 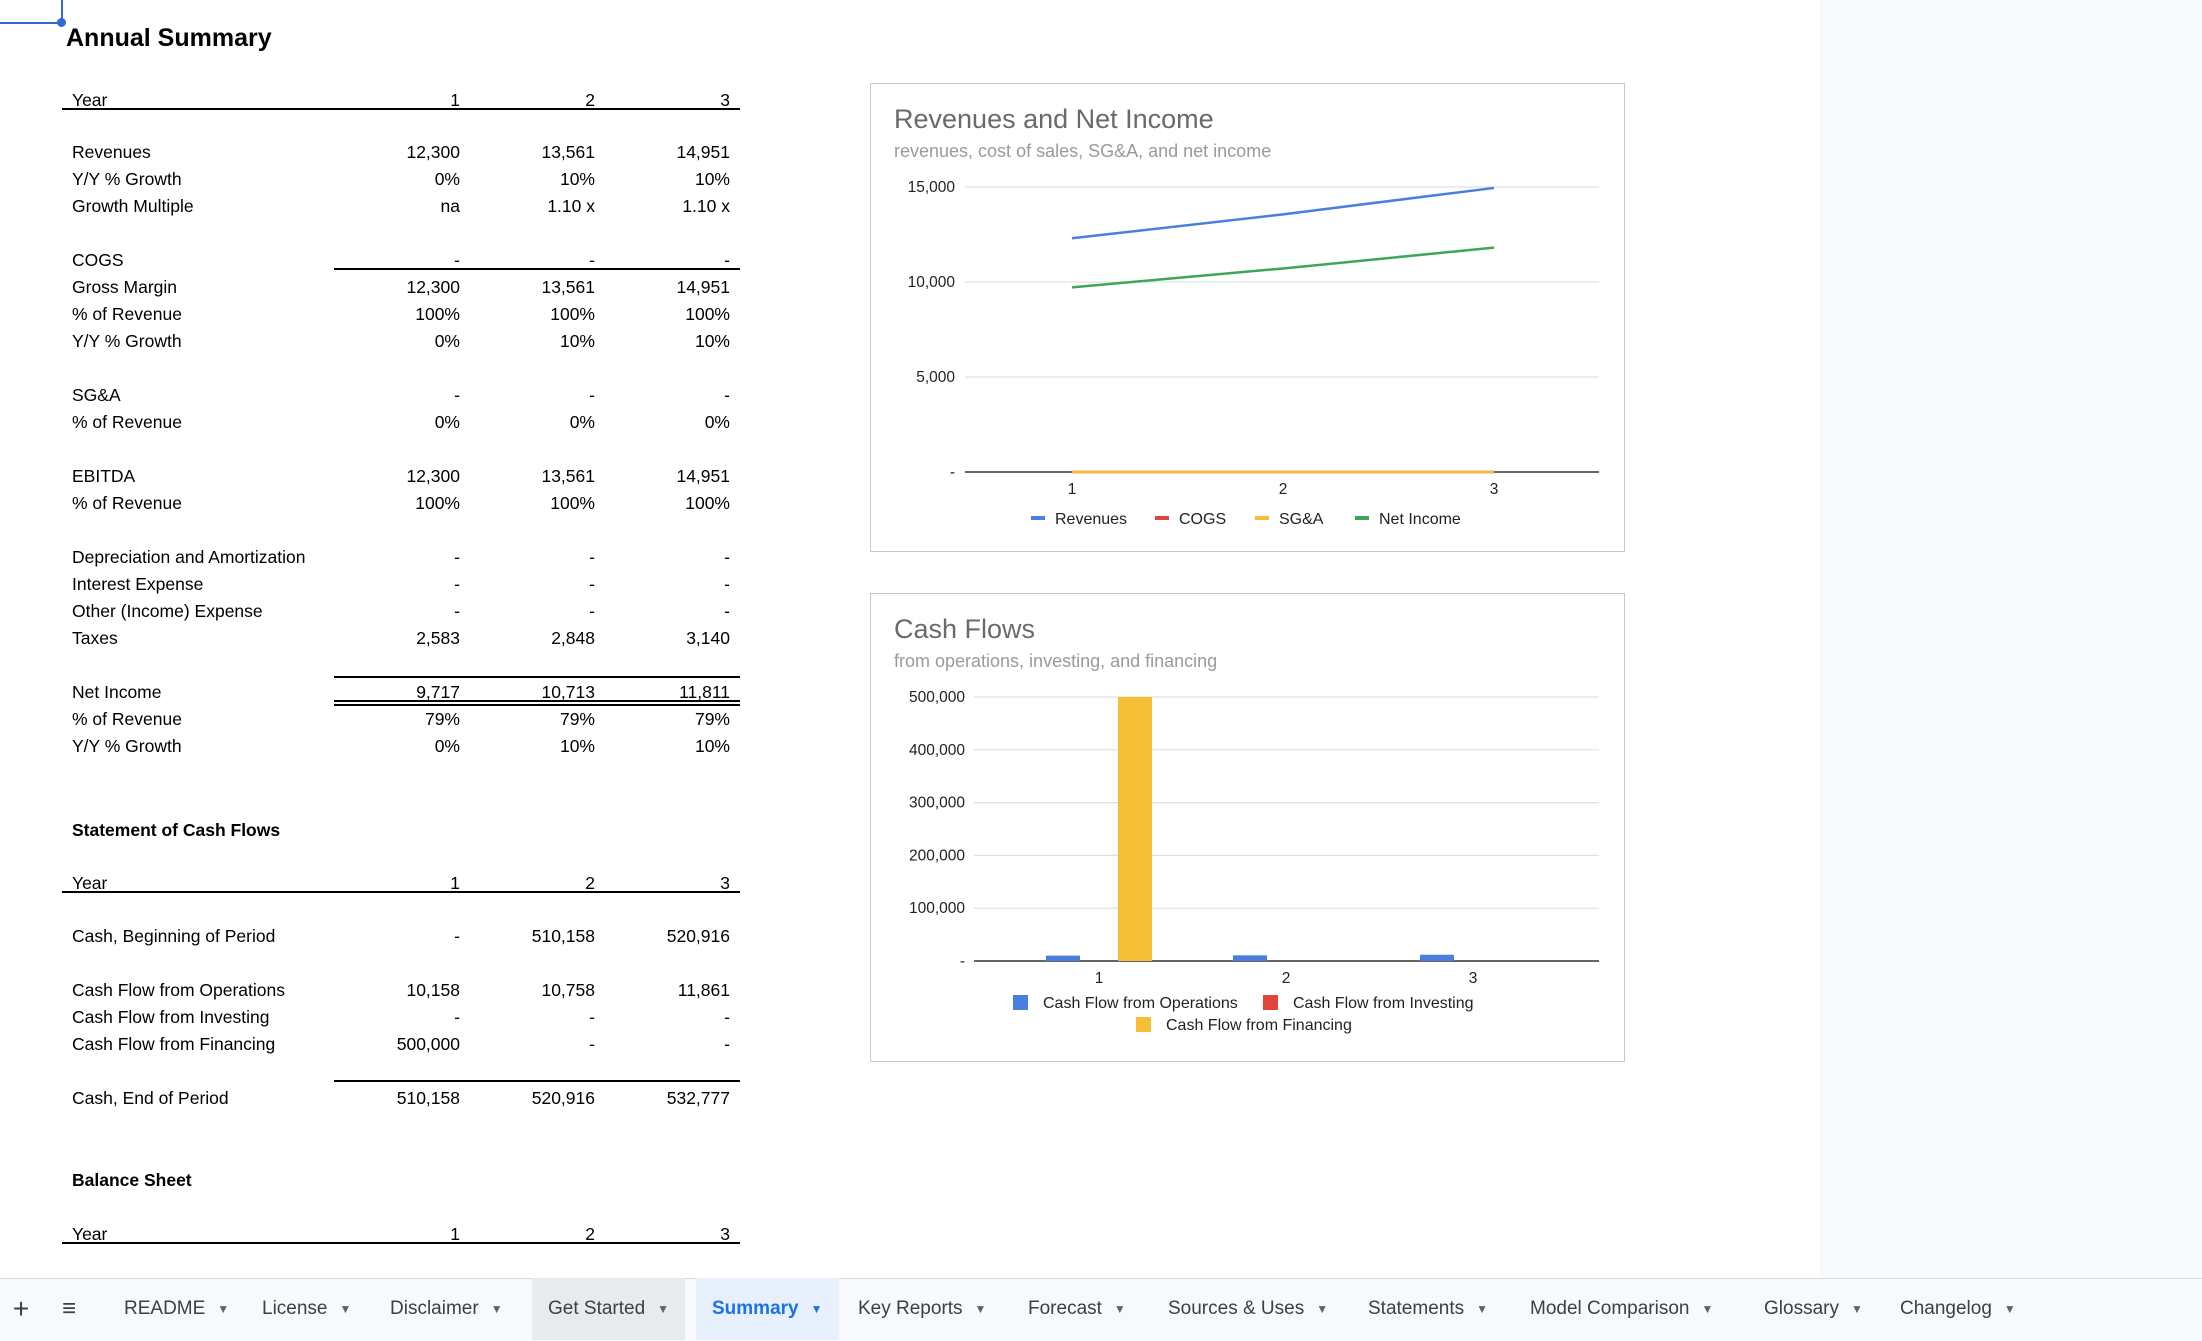 I want to click on cell-value-1: 12,300, so click(x=433, y=152).